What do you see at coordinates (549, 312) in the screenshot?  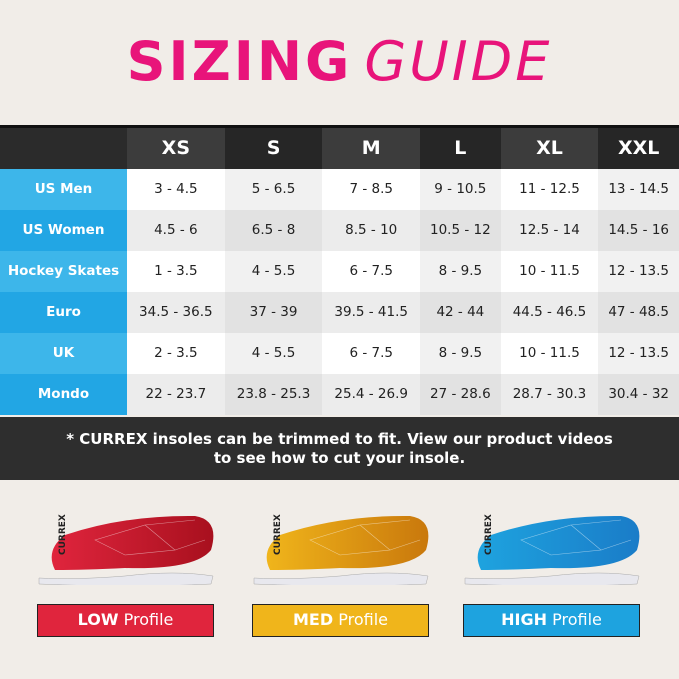 I see `size-cell: 44.5 - 46.5` at bounding box center [549, 312].